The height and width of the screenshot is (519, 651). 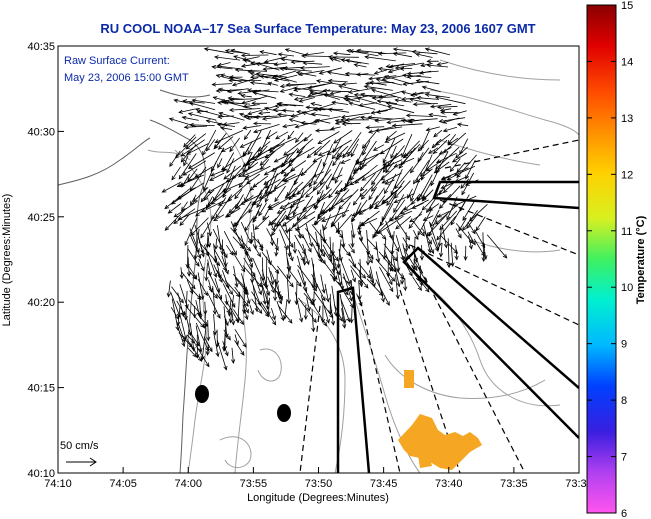 I want to click on x-tick-label: 73:35, so click(x=514, y=484).